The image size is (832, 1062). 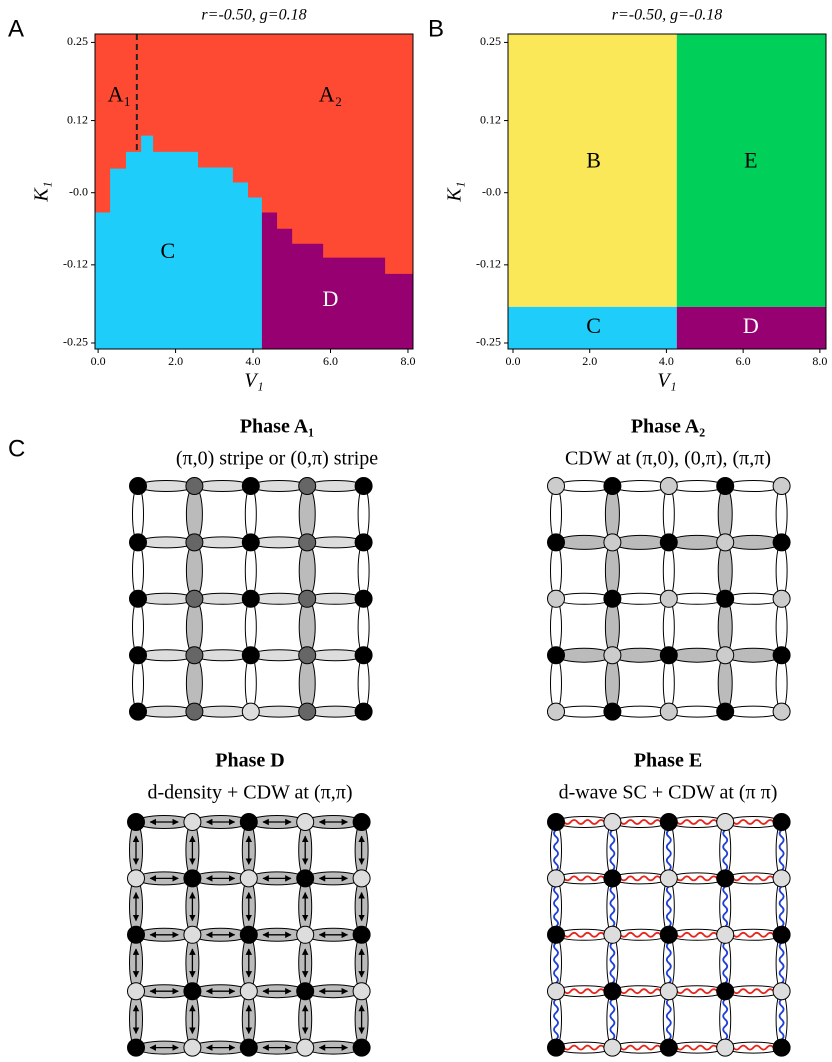 I want to click on x-tick-label: 2.0, so click(x=175, y=361).